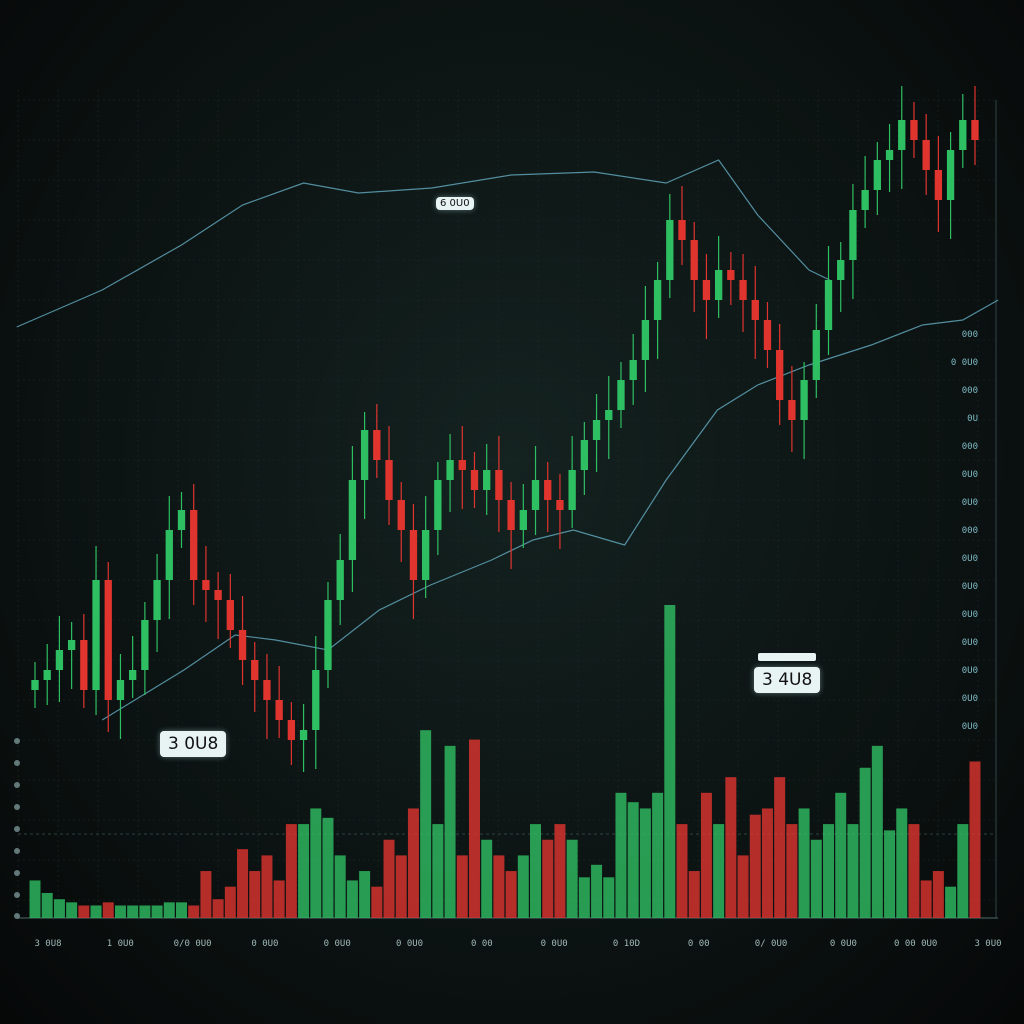 The width and height of the screenshot is (1024, 1024). What do you see at coordinates (988, 944) in the screenshot?
I see `x-tick-label: 3 0U0` at bounding box center [988, 944].